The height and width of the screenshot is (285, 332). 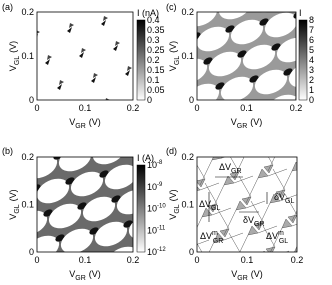 What do you see at coordinates (311, 70) in the screenshot?
I see `colorbar-tick-label: 3` at bounding box center [311, 70].